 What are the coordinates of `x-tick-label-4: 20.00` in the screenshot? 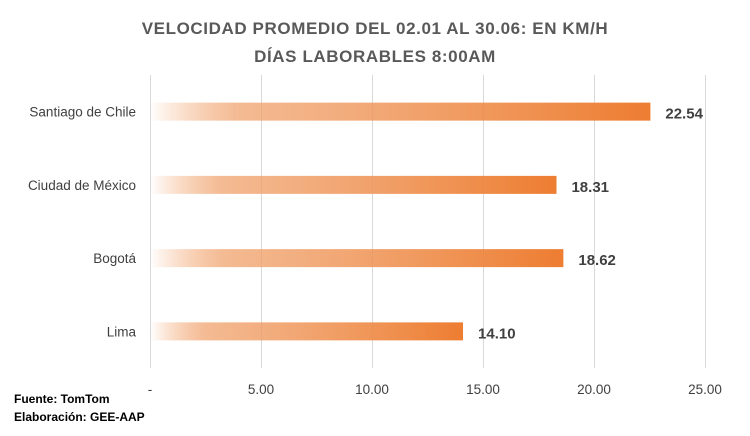 It's located at (594, 389).